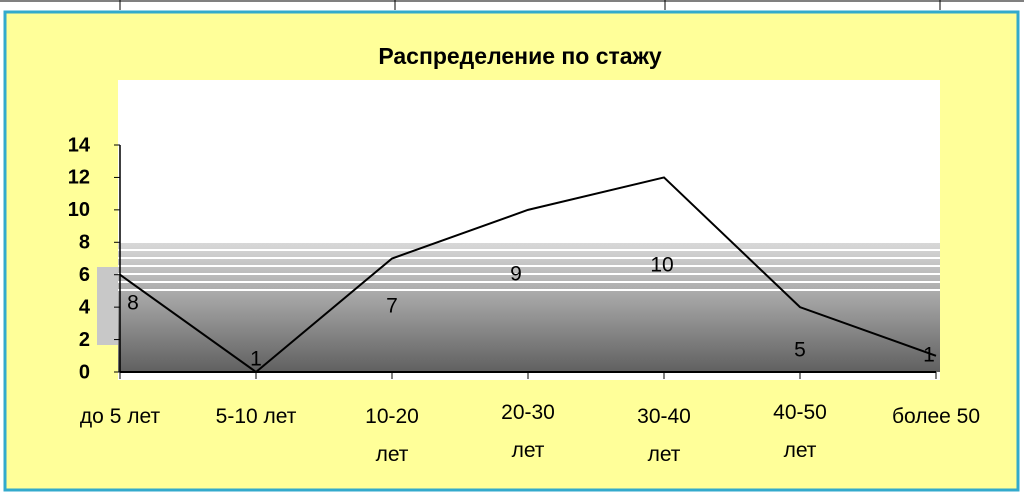 This screenshot has height=492, width=1024. What do you see at coordinates (520, 56) in the screenshot?
I see `chart-title: Распределение по стажу` at bounding box center [520, 56].